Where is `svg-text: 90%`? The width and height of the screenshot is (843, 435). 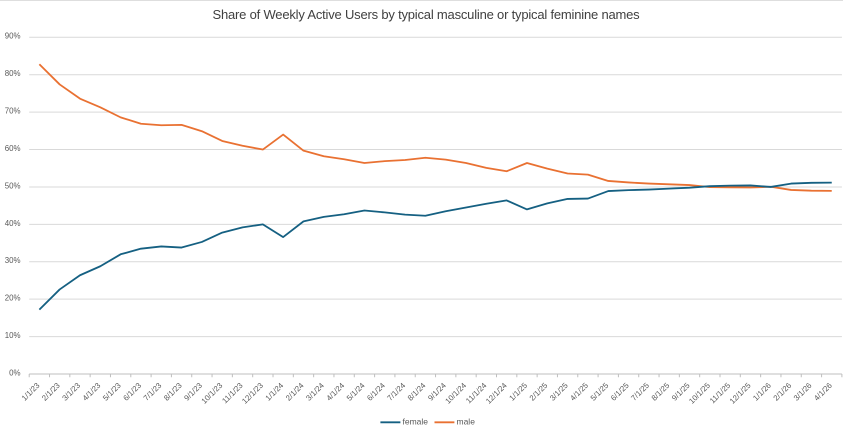
svg-text: 90% is located at coordinates (13, 36).